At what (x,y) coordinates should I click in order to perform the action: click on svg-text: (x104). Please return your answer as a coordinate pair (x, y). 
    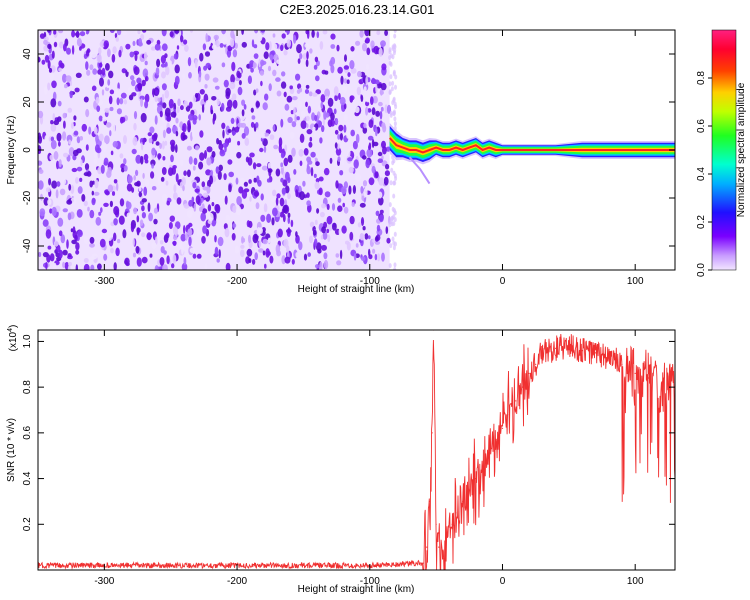
    Looking at the image, I should click on (13, 338).